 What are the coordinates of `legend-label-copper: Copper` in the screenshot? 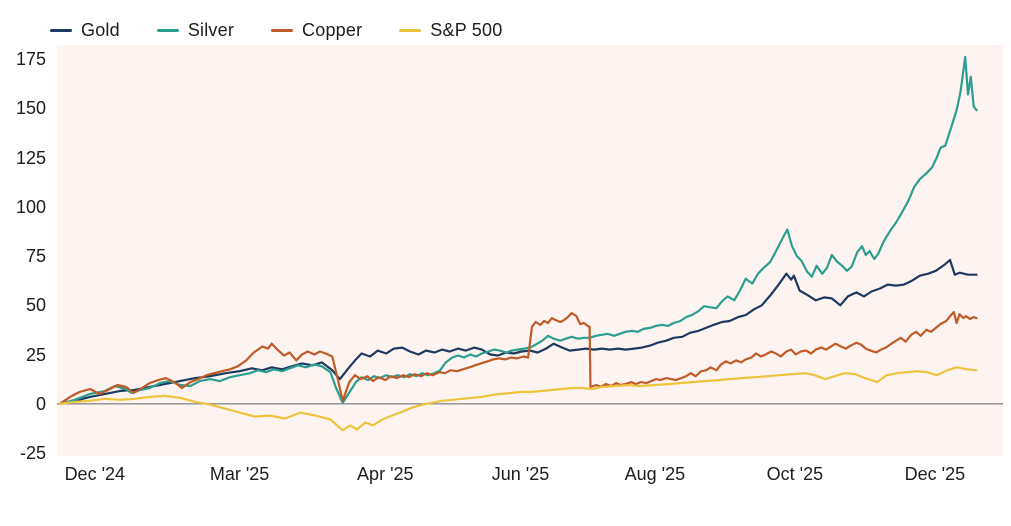 It's located at (332, 29).